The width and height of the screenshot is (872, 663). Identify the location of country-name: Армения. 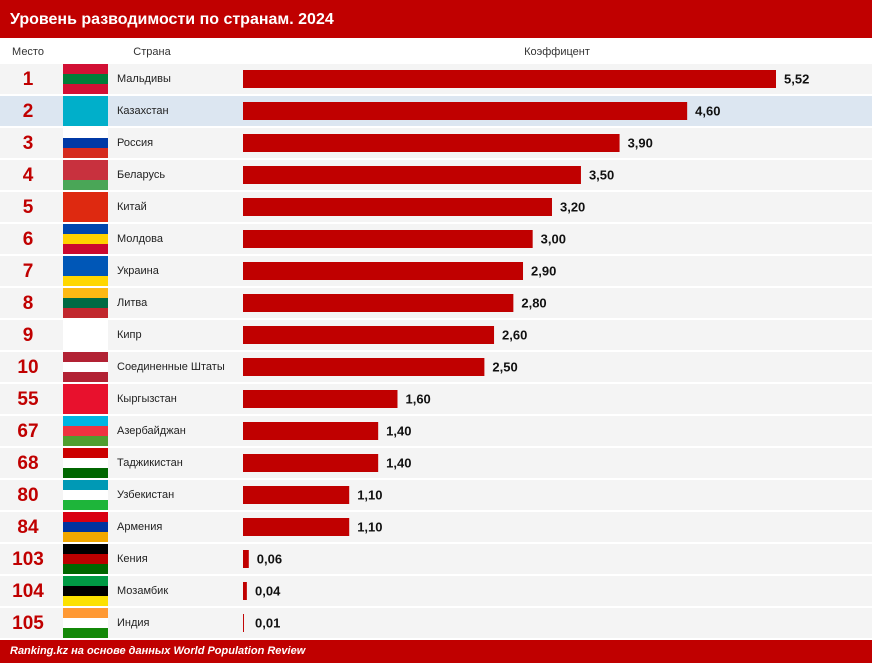
(139, 527).